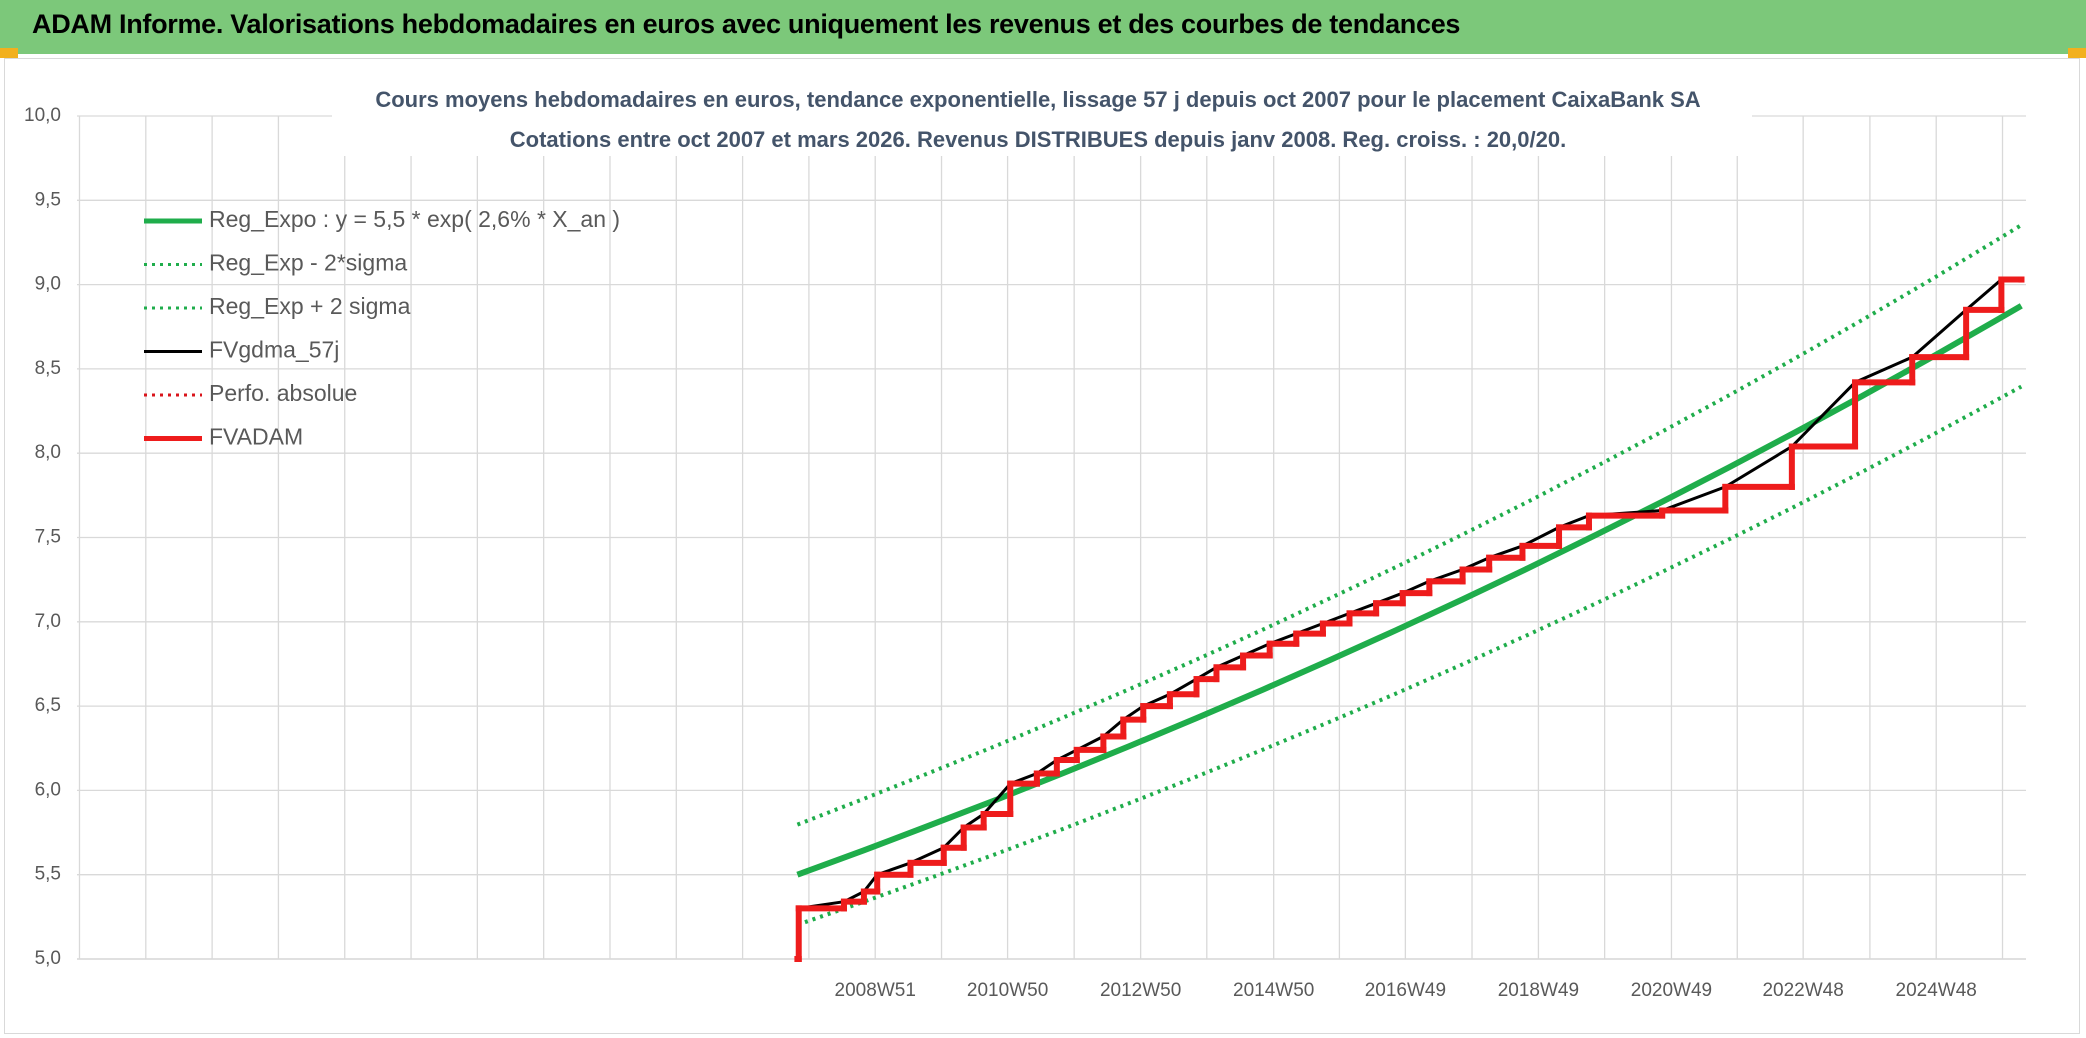 This screenshot has height=1038, width=2086. Describe the element at coordinates (48, 284) in the screenshot. I see `y-tick-label: 9,0` at that location.